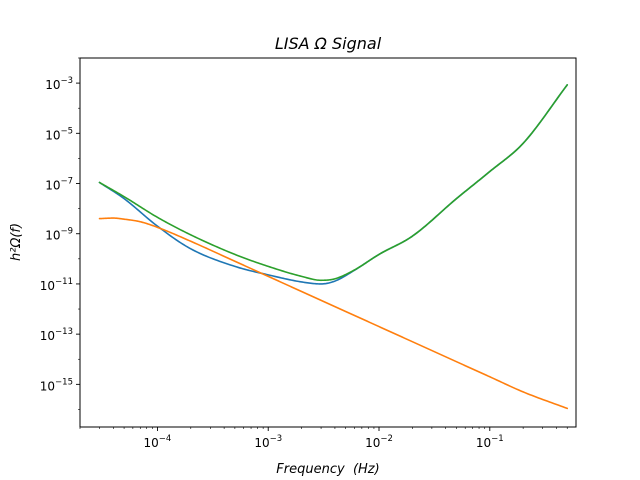  Describe the element at coordinates (268, 442) in the screenshot. I see `x-tick-label: 10⁻³` at that location.